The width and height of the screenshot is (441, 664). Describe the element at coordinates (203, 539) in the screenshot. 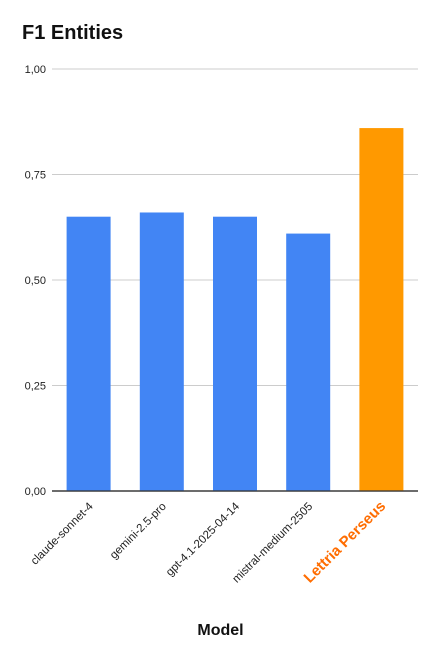

I see `x-tick-label: gpt-4.1-2025-04-14` at that location.